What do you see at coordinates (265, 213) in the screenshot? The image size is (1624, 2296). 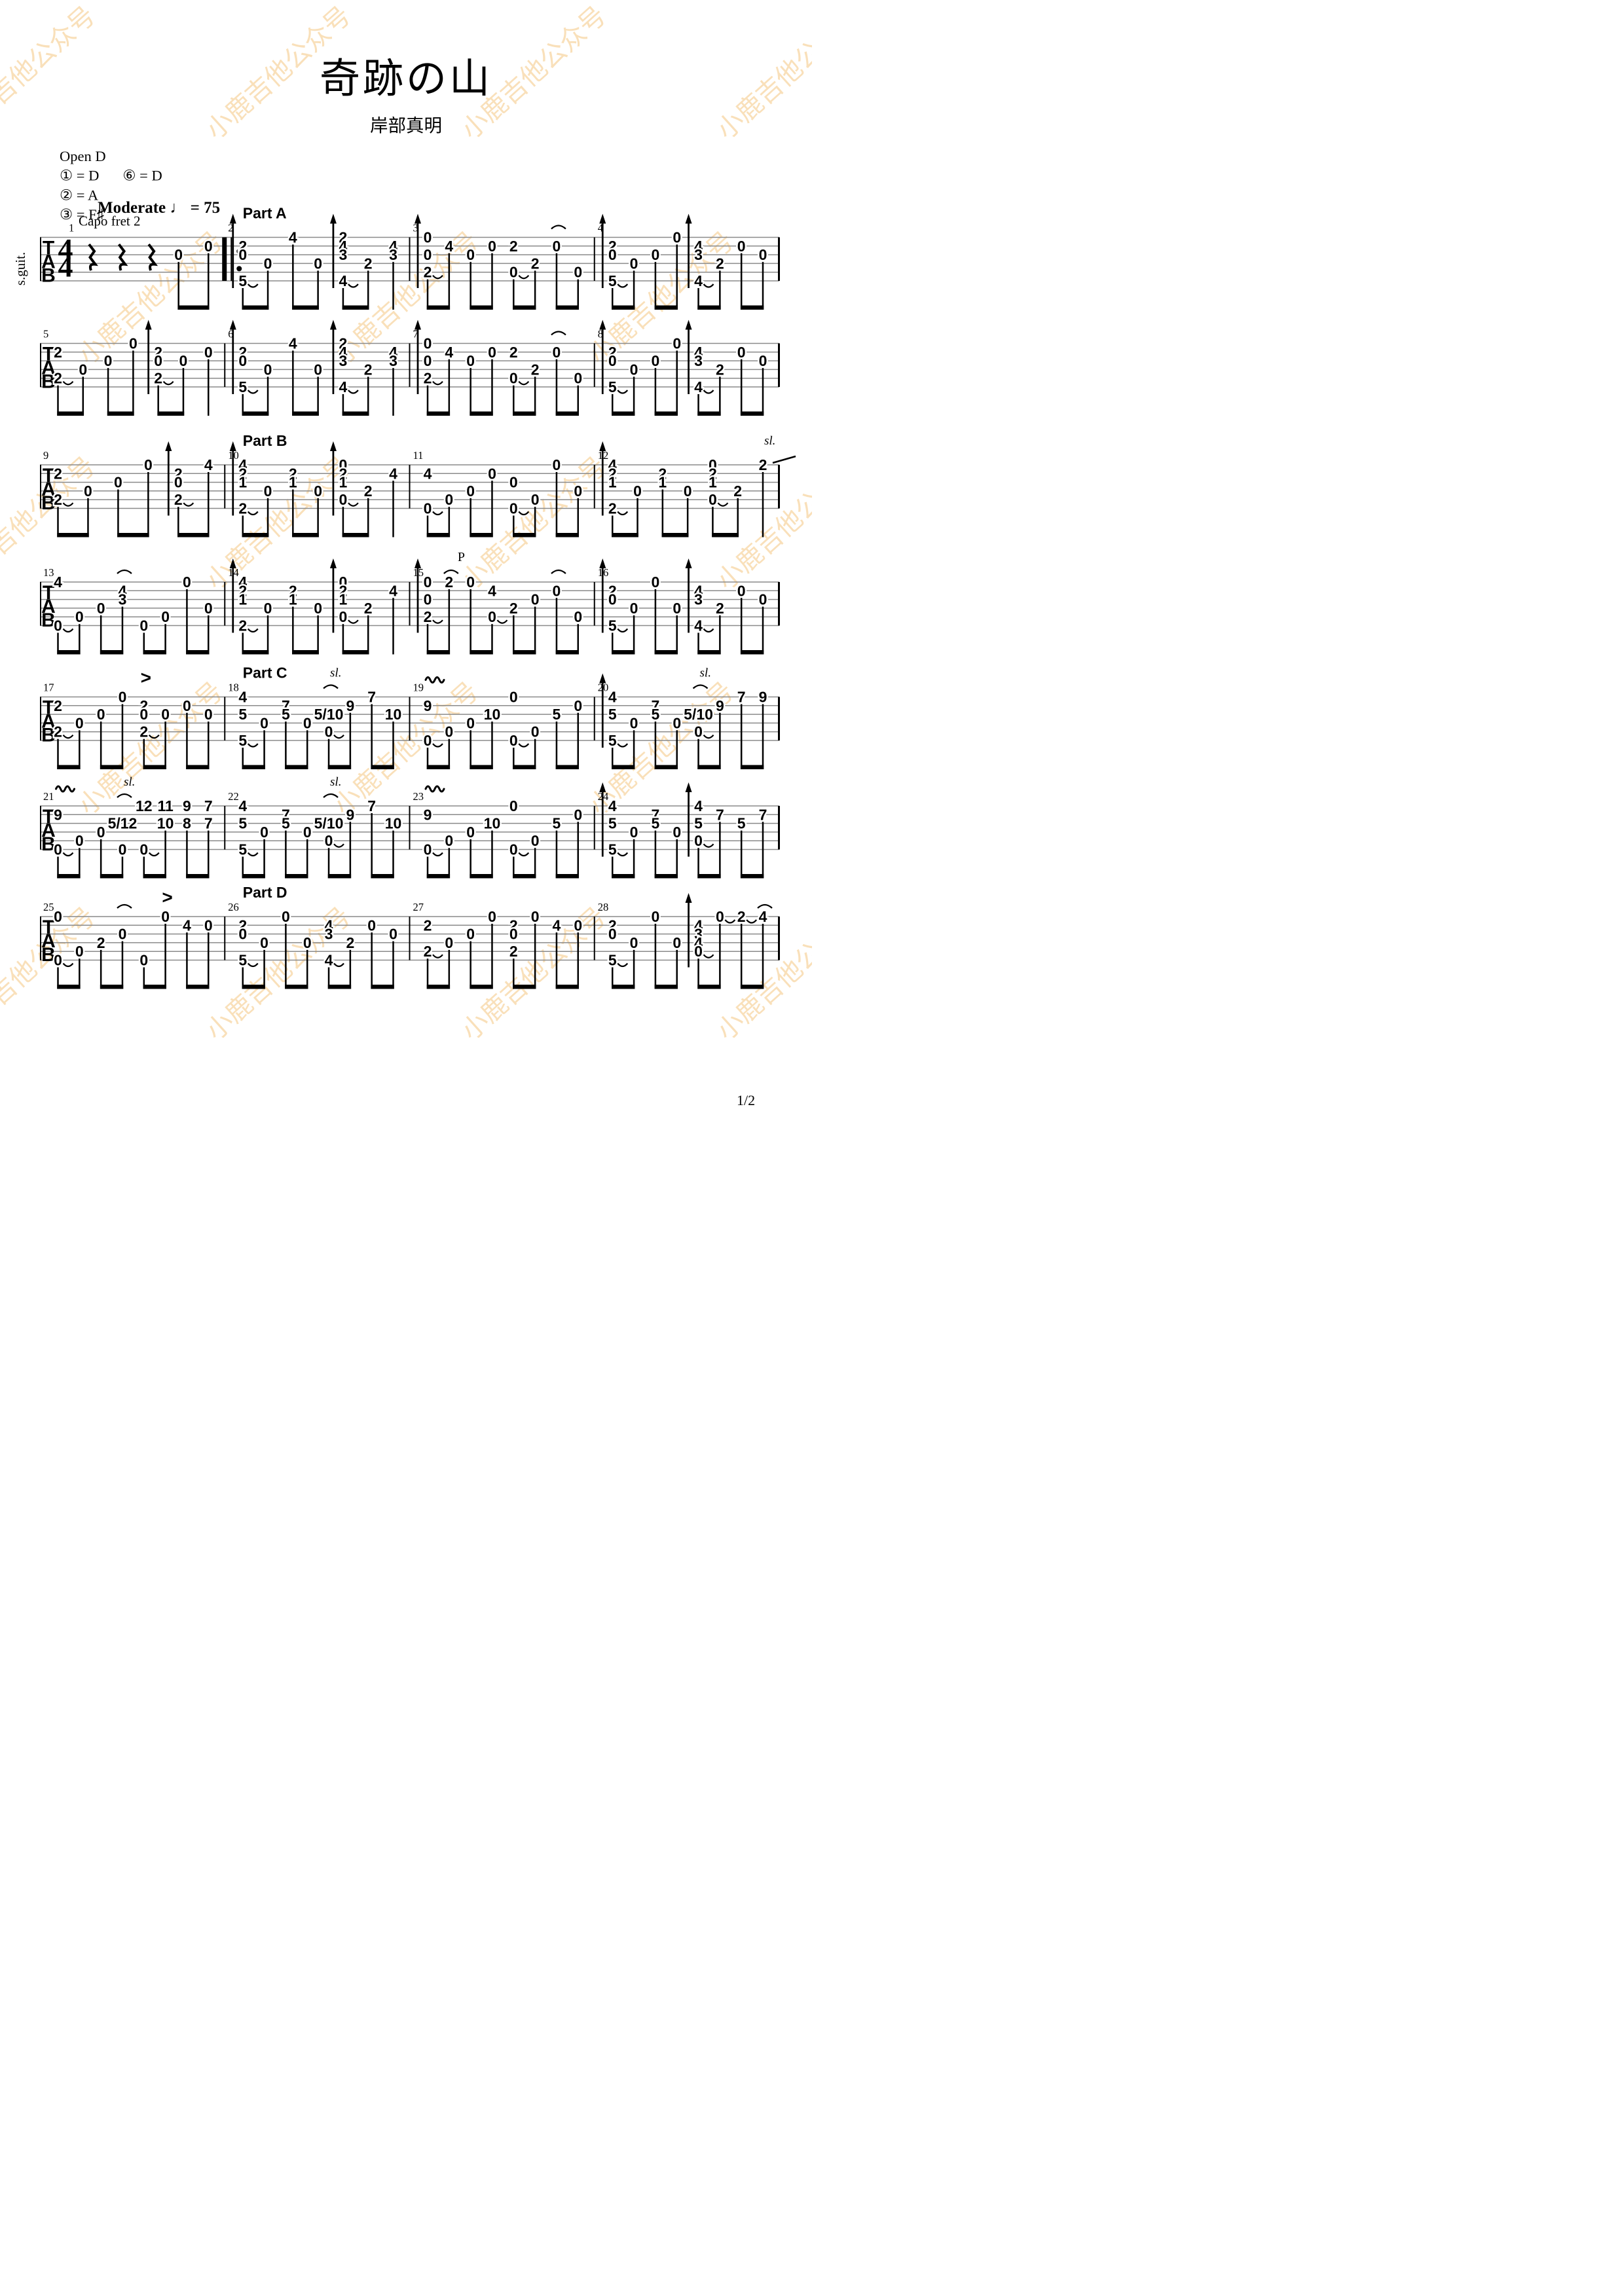 I see `part-label: Part A` at bounding box center [265, 213].